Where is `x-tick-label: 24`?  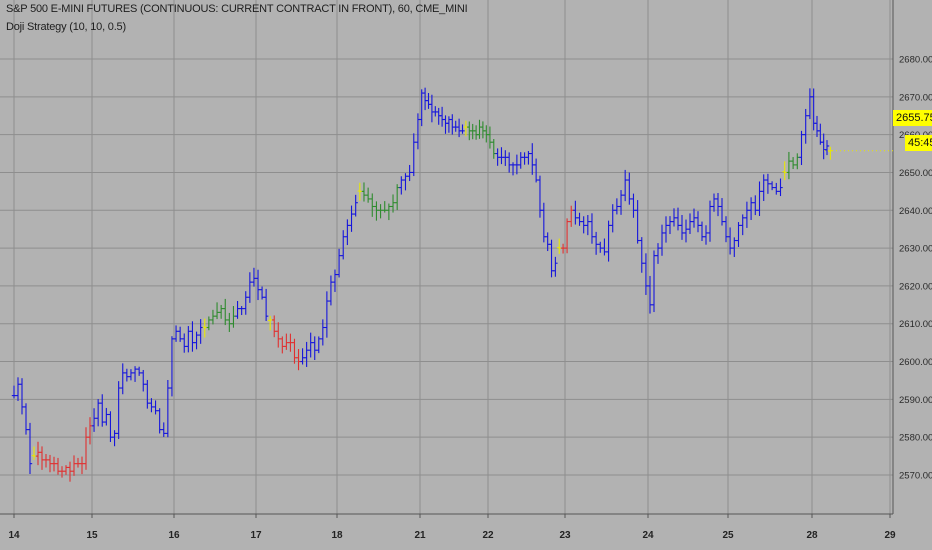 x-tick-label: 24 is located at coordinates (648, 535).